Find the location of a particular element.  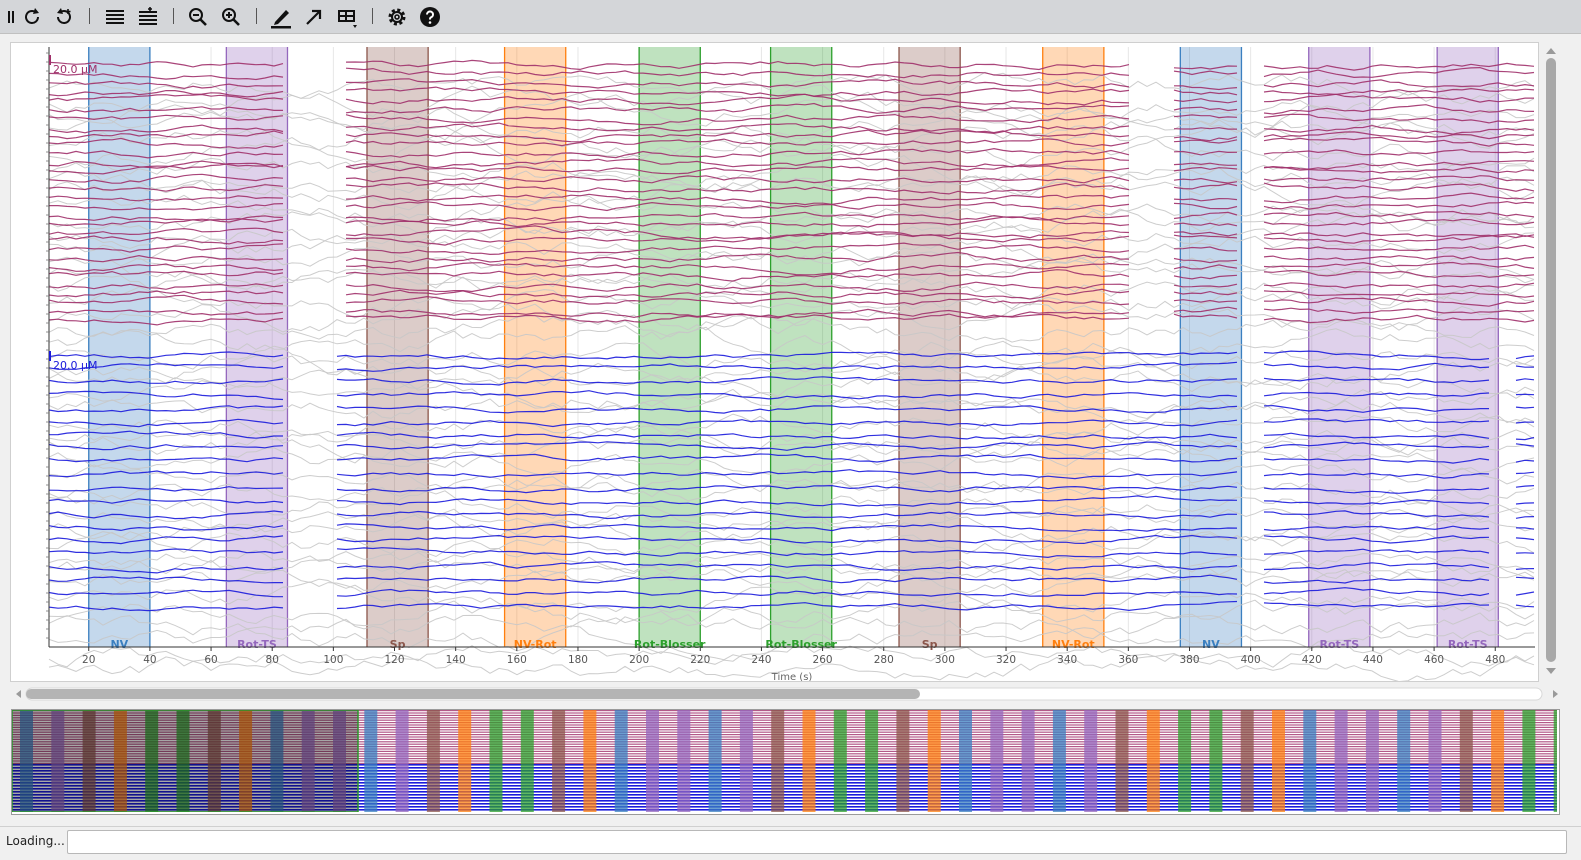

compress-lines-icon is located at coordinates (115, 17).